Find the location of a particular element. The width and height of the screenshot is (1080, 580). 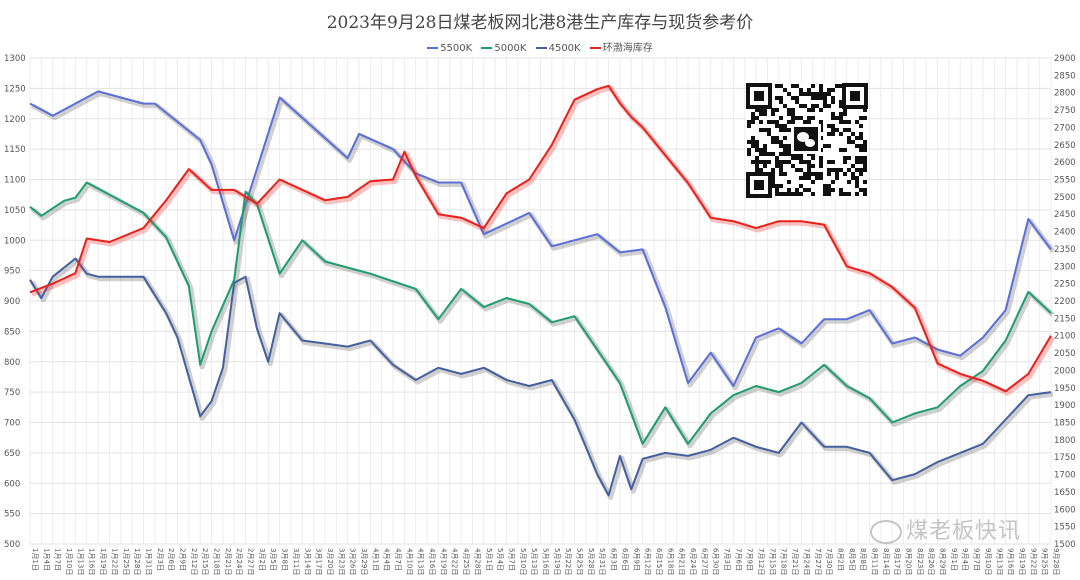

legend-item-5500k: 5500K is located at coordinates (449, 48).